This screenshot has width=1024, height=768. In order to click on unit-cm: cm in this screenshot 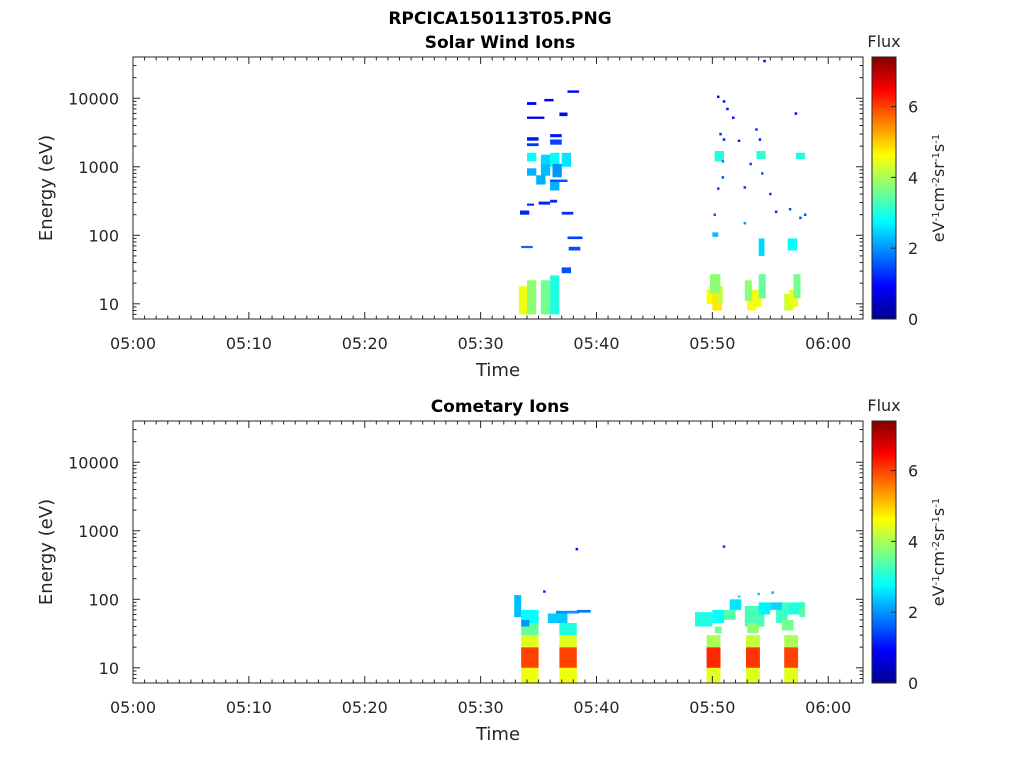, I will do `click(938, 563)`.